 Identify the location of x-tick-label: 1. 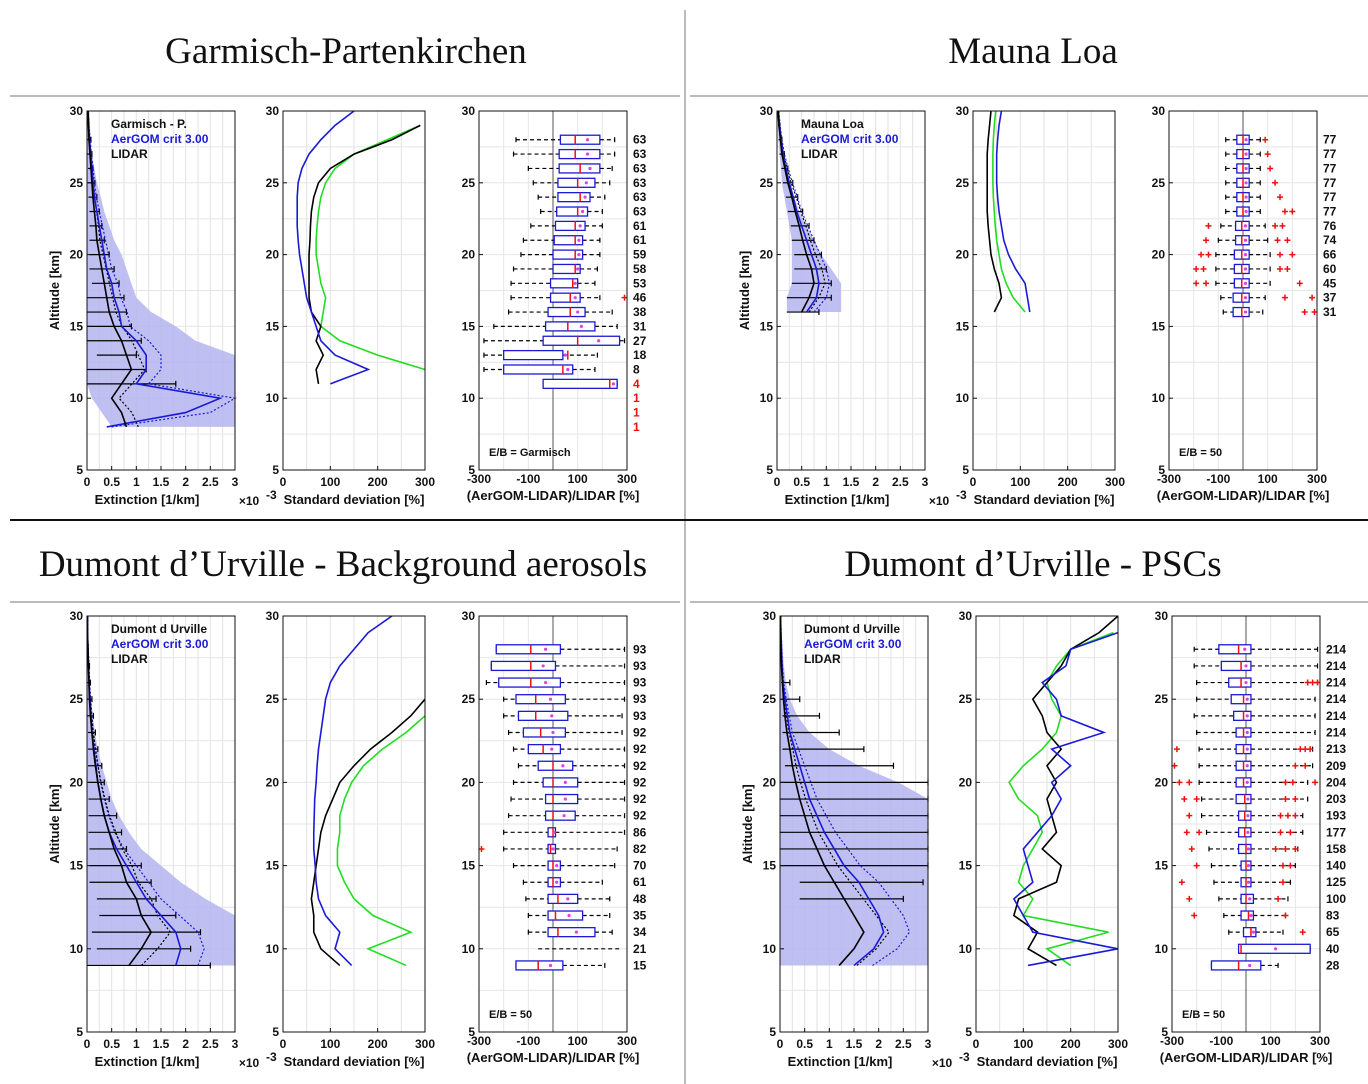
(136, 482).